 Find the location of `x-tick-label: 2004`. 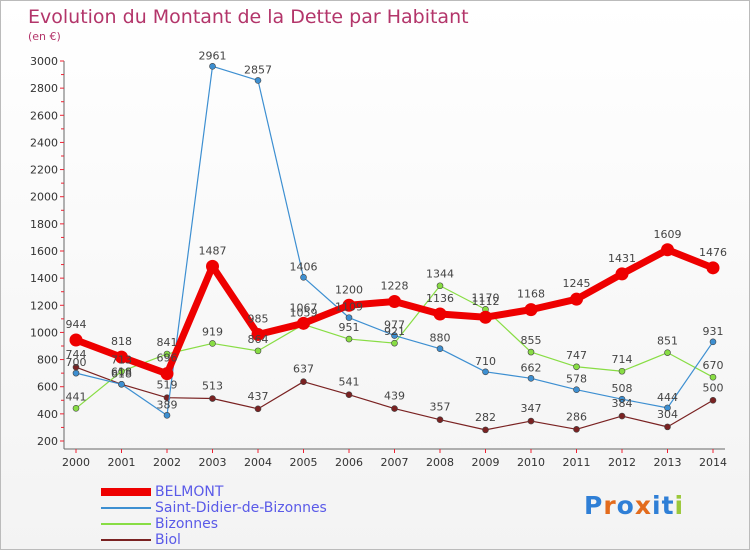

x-tick-label: 2004 is located at coordinates (258, 462).